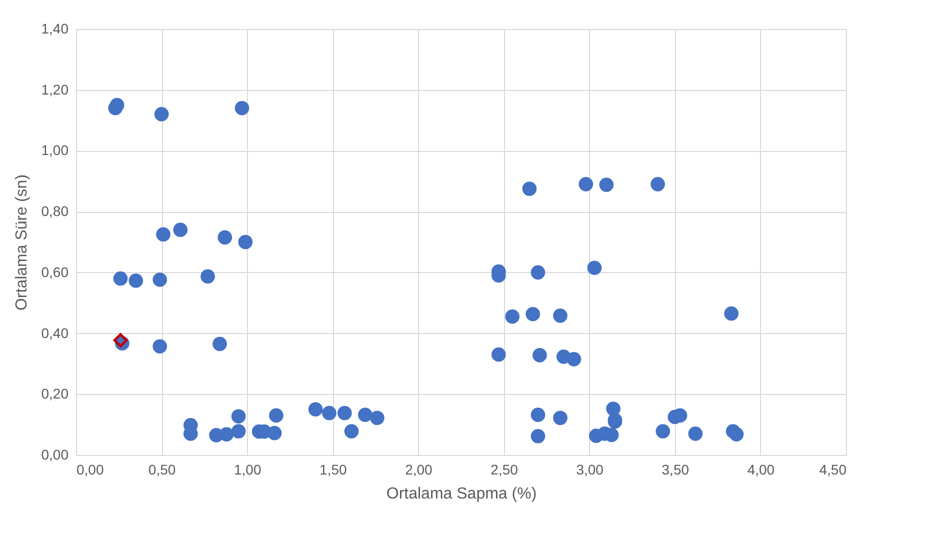 The height and width of the screenshot is (554, 925). I want to click on x-tick-label: 1,00, so click(248, 470).